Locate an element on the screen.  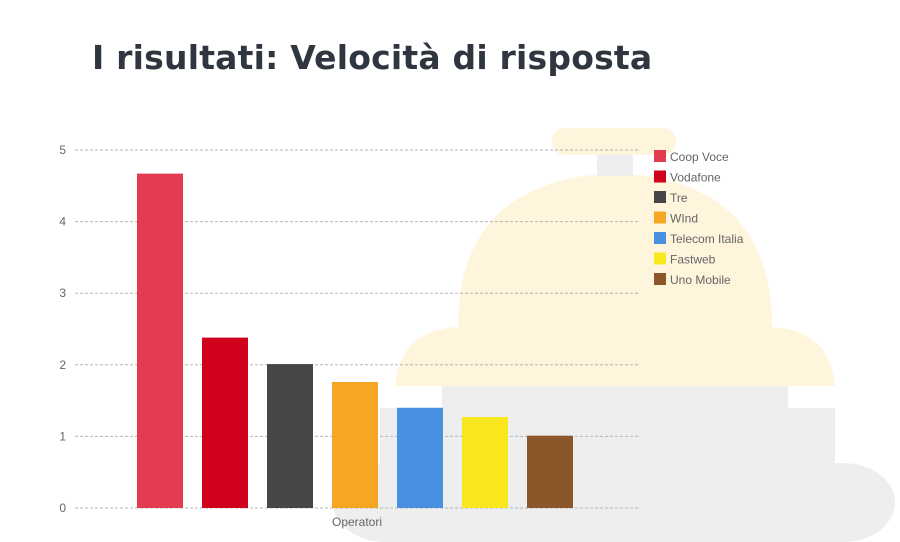
y-tick-label: 3 is located at coordinates (62, 293).